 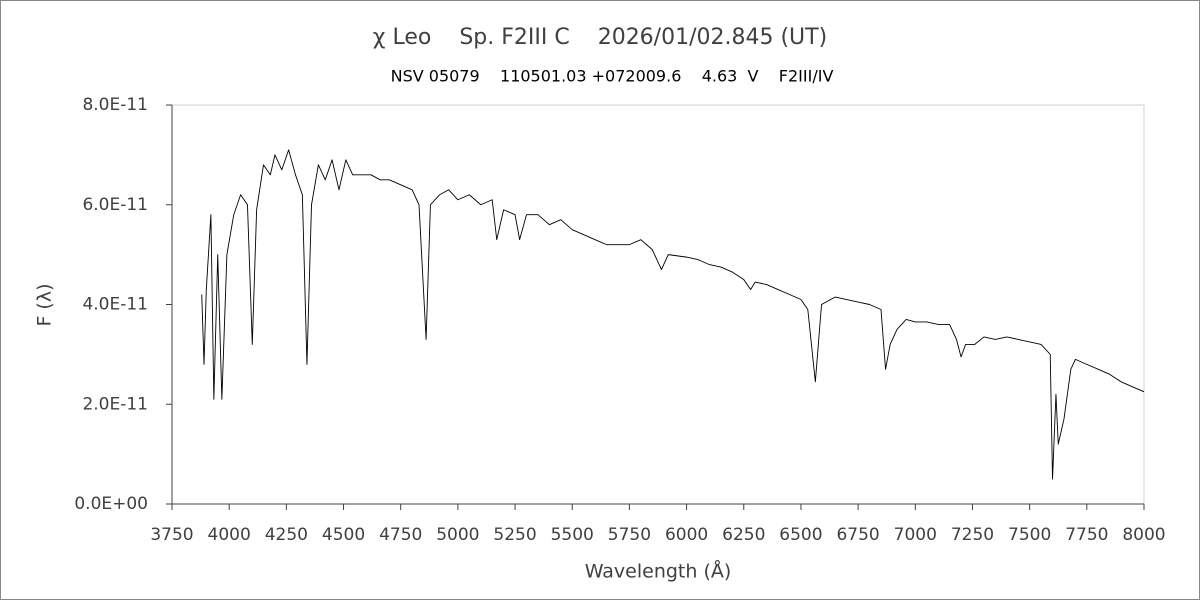 What do you see at coordinates (514, 535) in the screenshot?
I see `x-tick-label: 5250` at bounding box center [514, 535].